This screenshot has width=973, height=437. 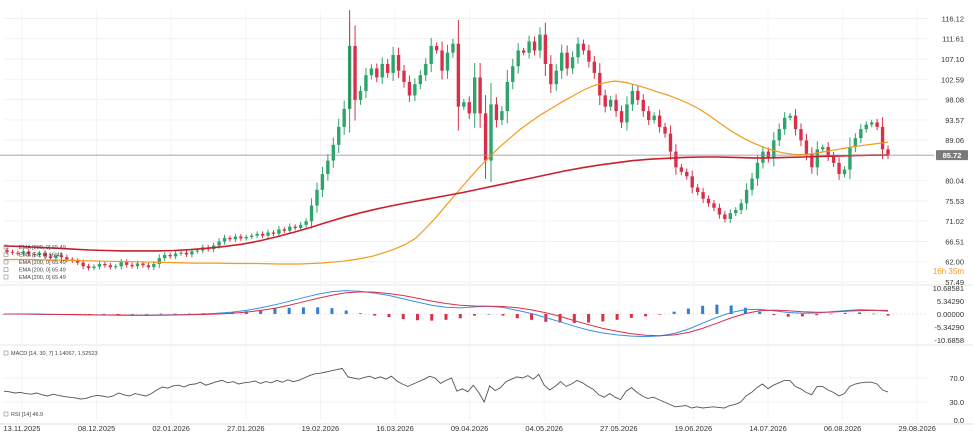 What do you see at coordinates (6, 353) in the screenshot?
I see `macd-settings-icon` at bounding box center [6, 353].